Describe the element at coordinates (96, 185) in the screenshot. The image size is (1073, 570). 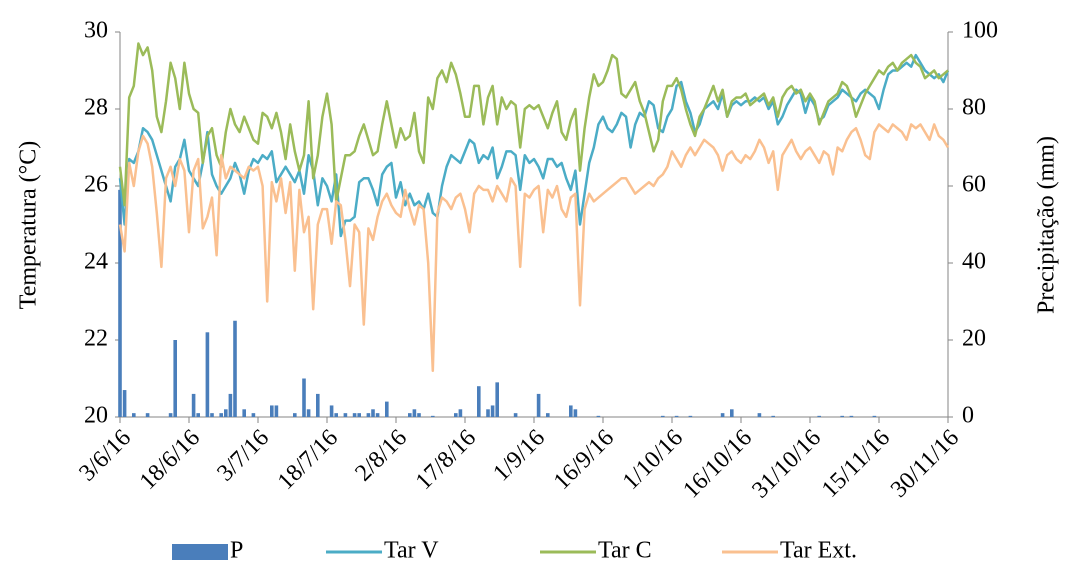
I see `y-tick-label: 26` at that location.